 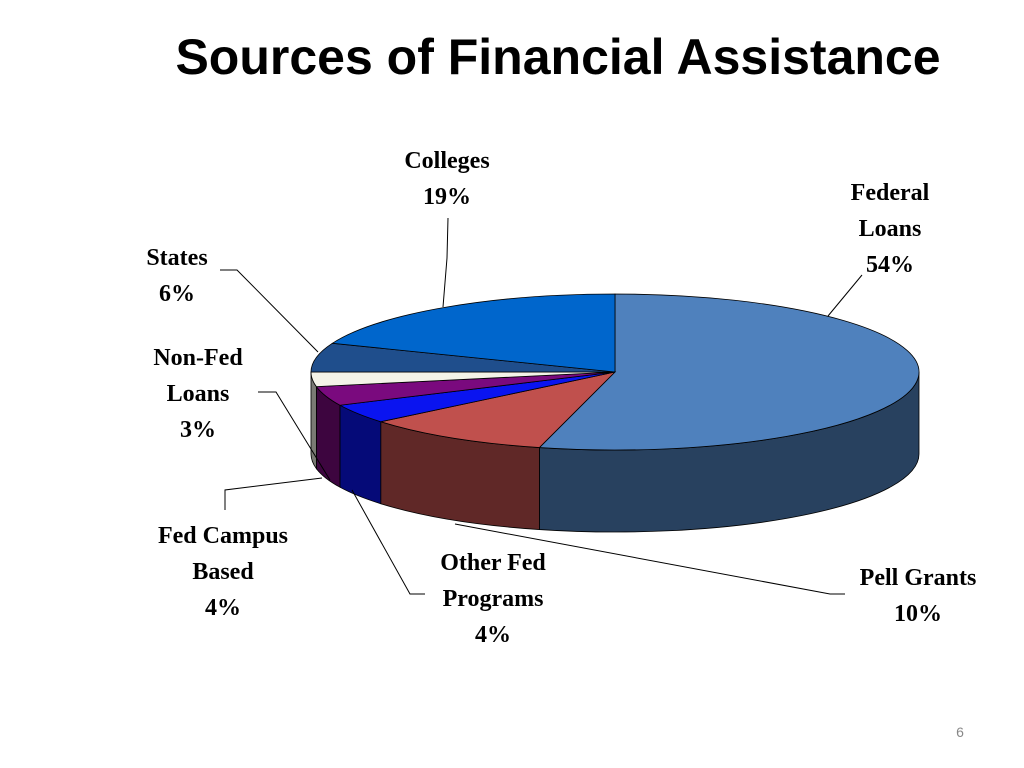 What do you see at coordinates (177, 294) in the screenshot?
I see `value-label: 6%` at bounding box center [177, 294].